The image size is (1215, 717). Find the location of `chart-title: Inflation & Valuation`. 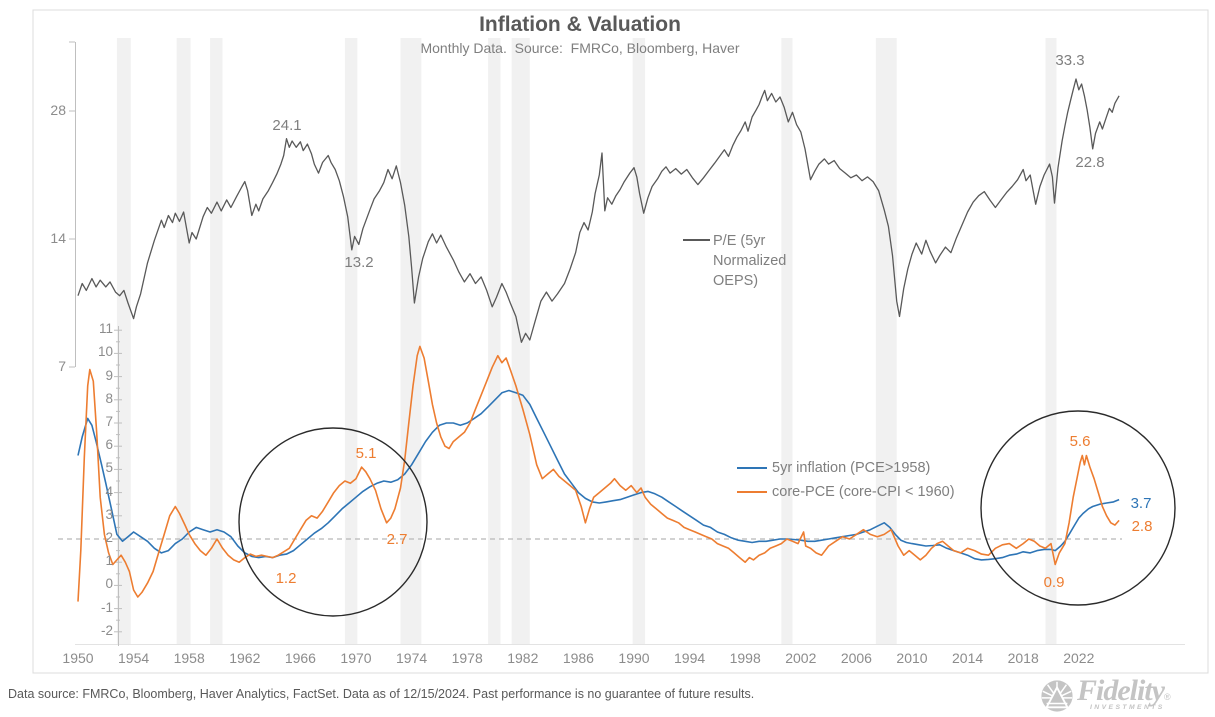

chart-title: Inflation & Valuation is located at coordinates (580, 24).